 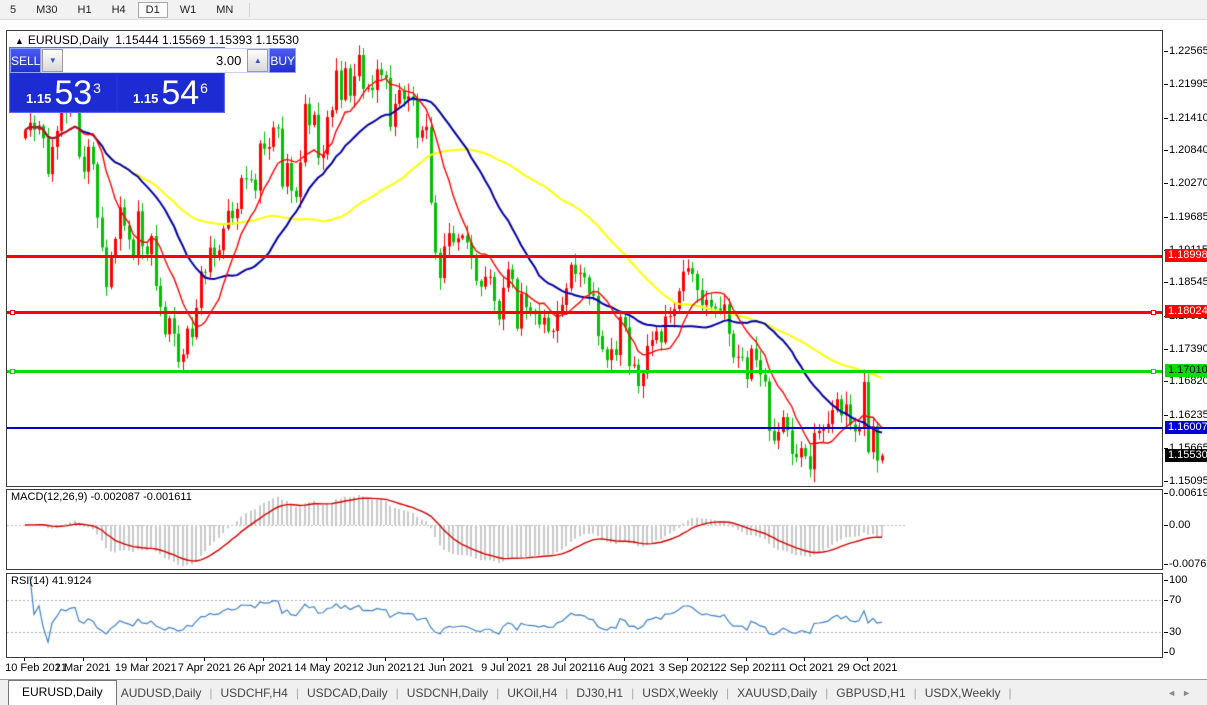 I want to click on price-tick-1.22565: 1.22565, so click(x=1188, y=51).